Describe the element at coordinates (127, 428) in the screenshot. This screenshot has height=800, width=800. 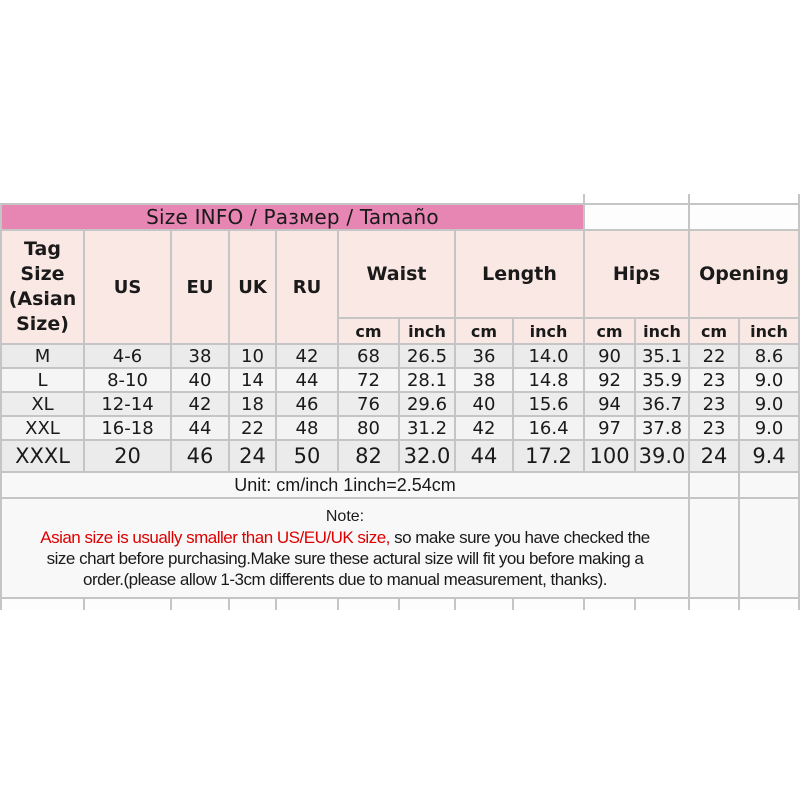
I see `cell-xxl-us: 16-18` at that location.